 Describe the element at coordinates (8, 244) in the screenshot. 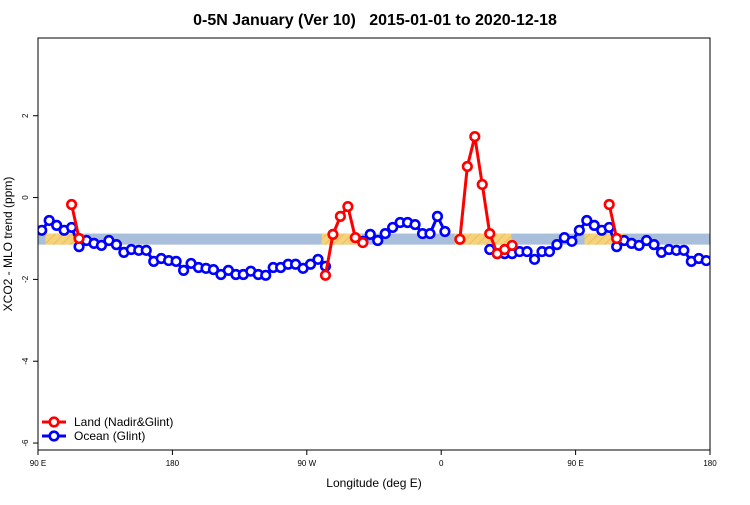

I see `y-axis-label: XCO2 - MLO trend (ppm)` at that location.